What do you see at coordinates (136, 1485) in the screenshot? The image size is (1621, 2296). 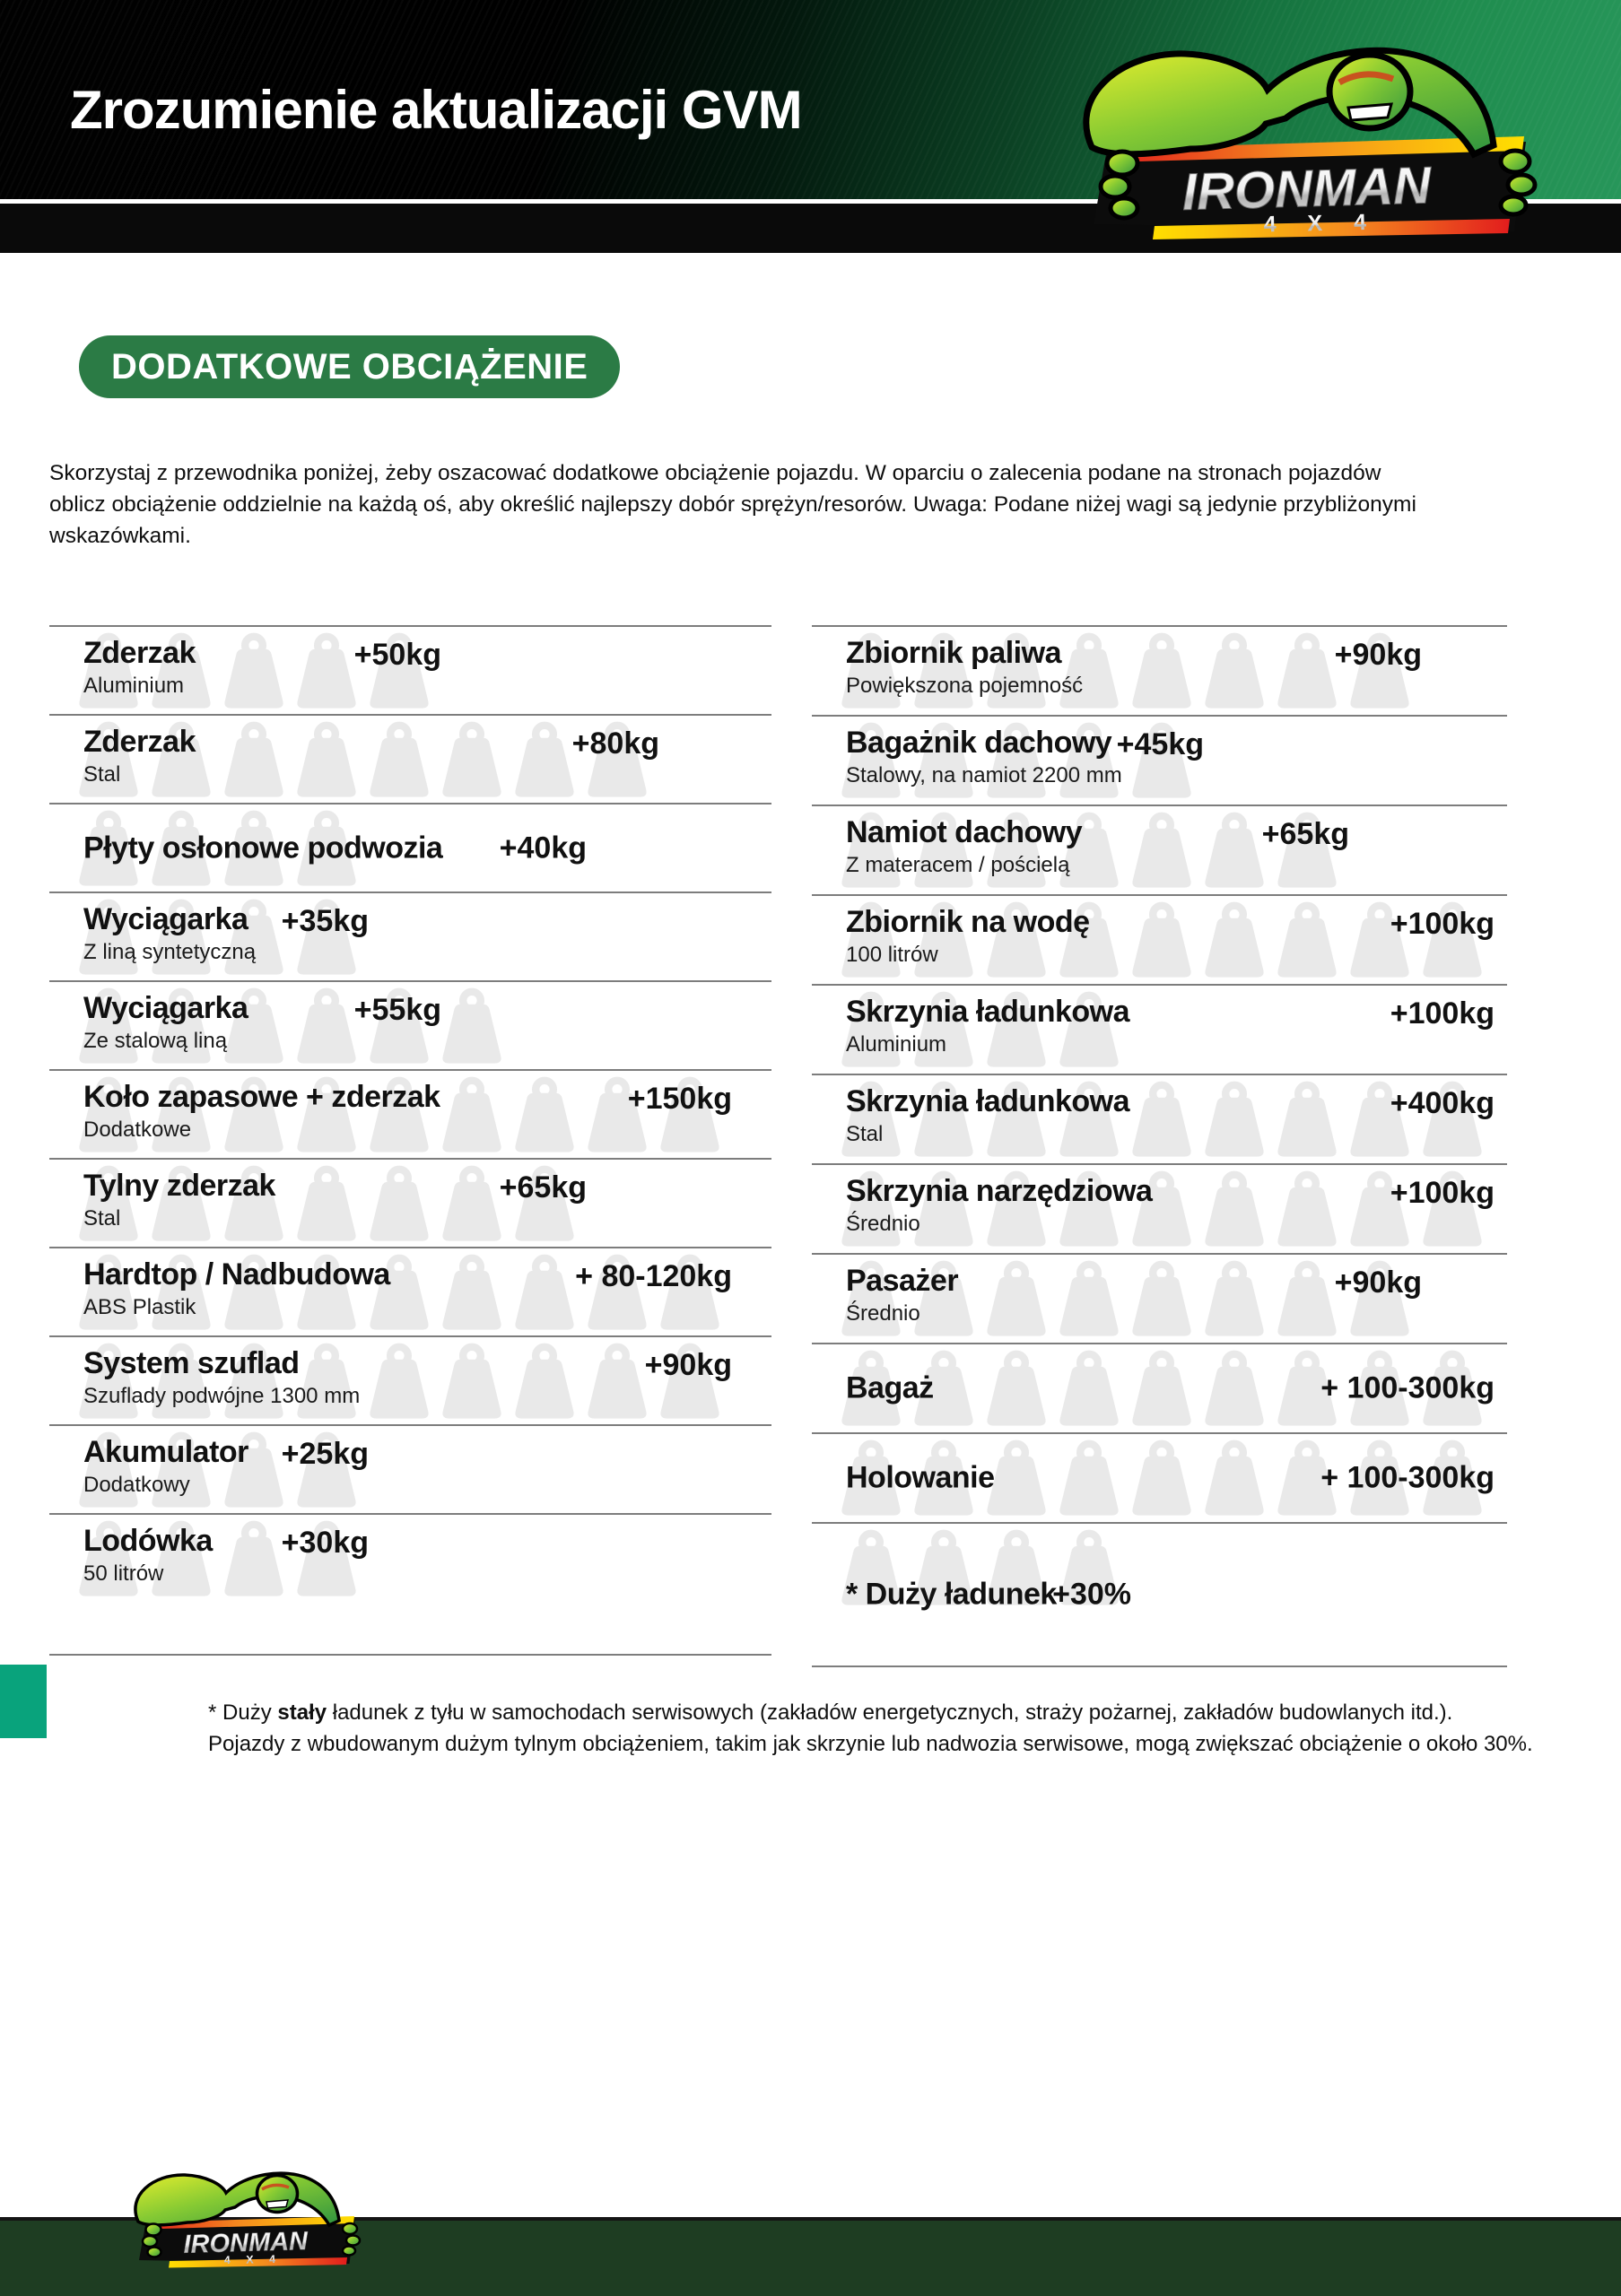 I see `row-subtitle: Dodatkowy` at bounding box center [136, 1485].